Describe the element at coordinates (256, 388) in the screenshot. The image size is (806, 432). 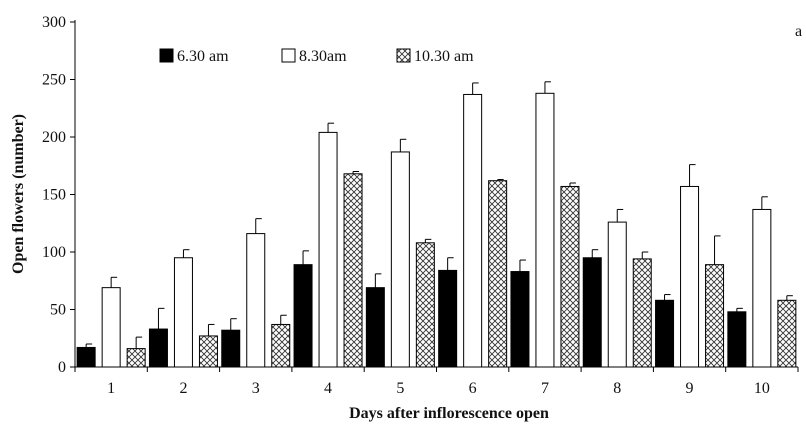
I see `x-tick-label-3: 3` at that location.